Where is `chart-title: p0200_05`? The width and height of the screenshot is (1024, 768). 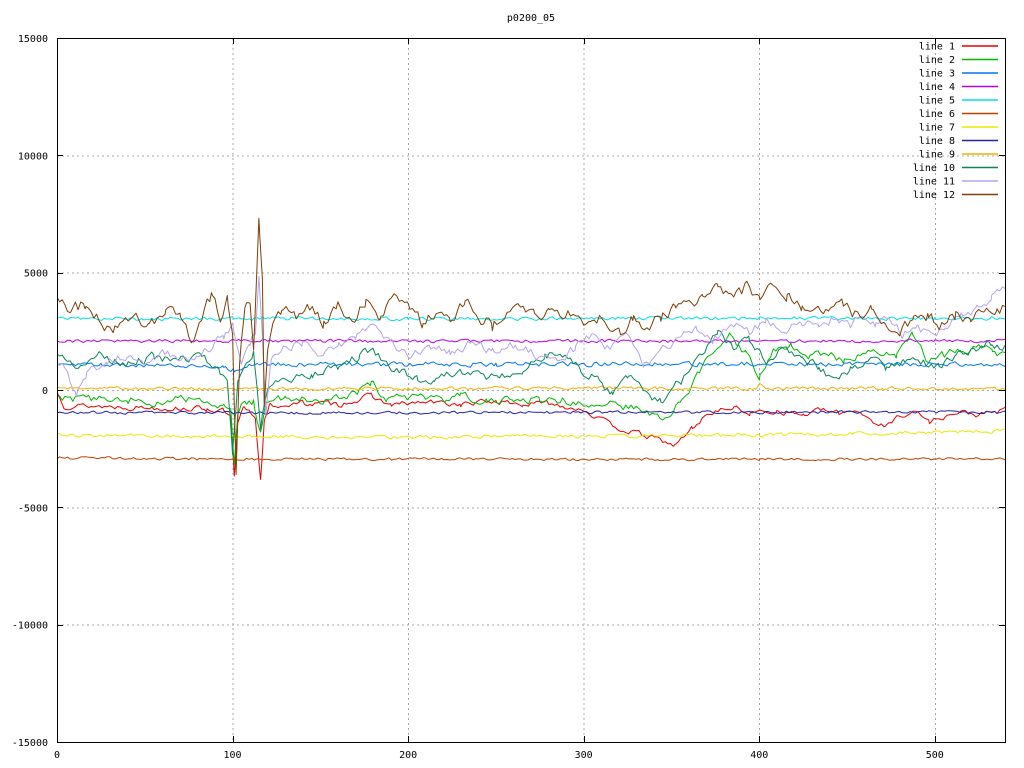 chart-title: p0200_05 is located at coordinates (531, 18).